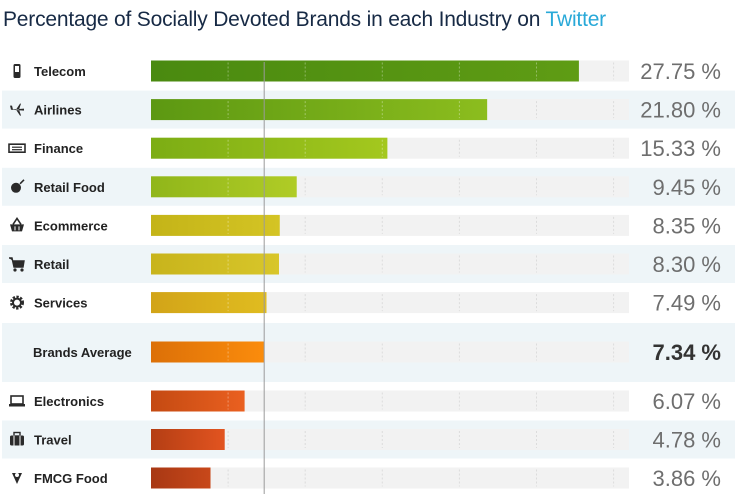 The height and width of the screenshot is (494, 735). I want to click on bar-travel, so click(188, 439).